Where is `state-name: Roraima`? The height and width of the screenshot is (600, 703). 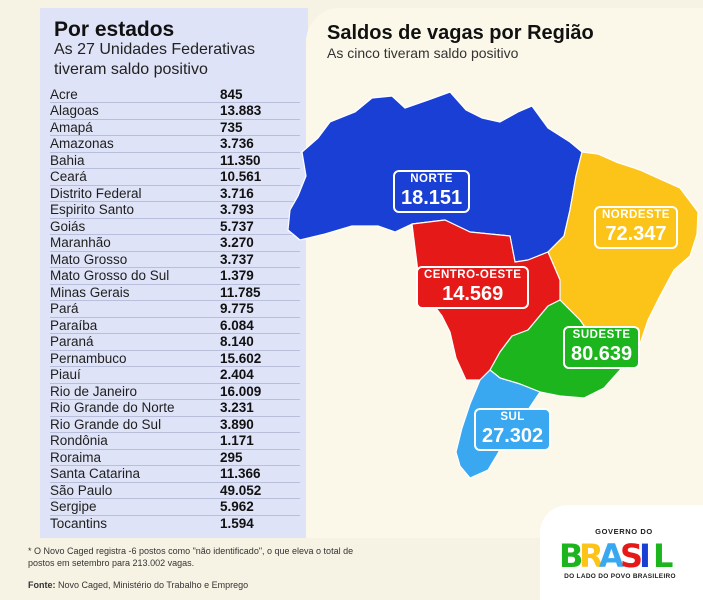
state-name: Roraima is located at coordinates (76, 457).